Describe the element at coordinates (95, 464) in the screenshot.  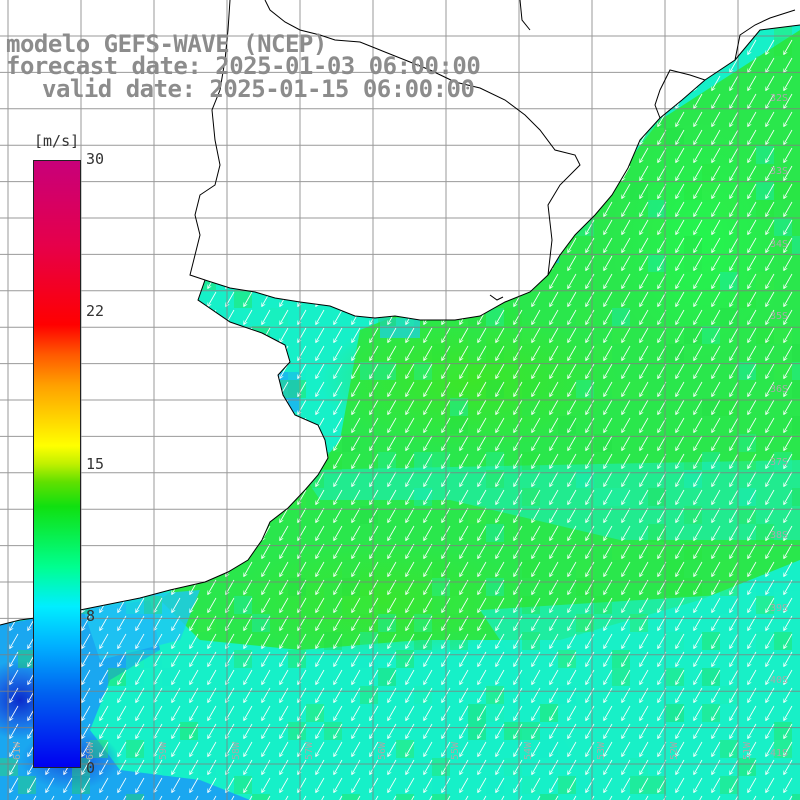
I see `colorbar-tick-15: 15` at that location.